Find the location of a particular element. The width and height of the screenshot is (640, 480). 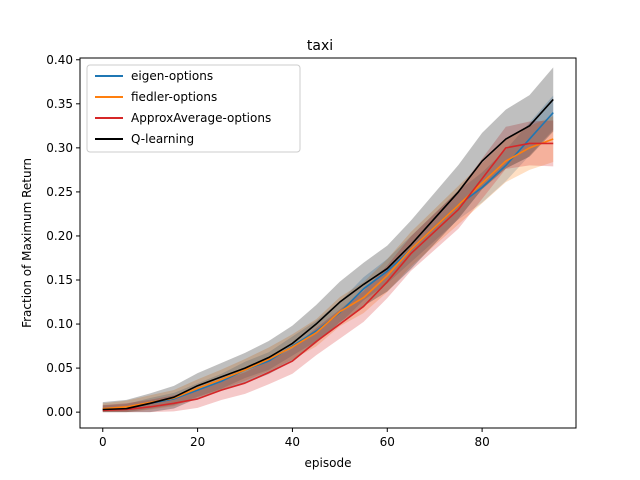

legend-frame is located at coordinates (193, 108).